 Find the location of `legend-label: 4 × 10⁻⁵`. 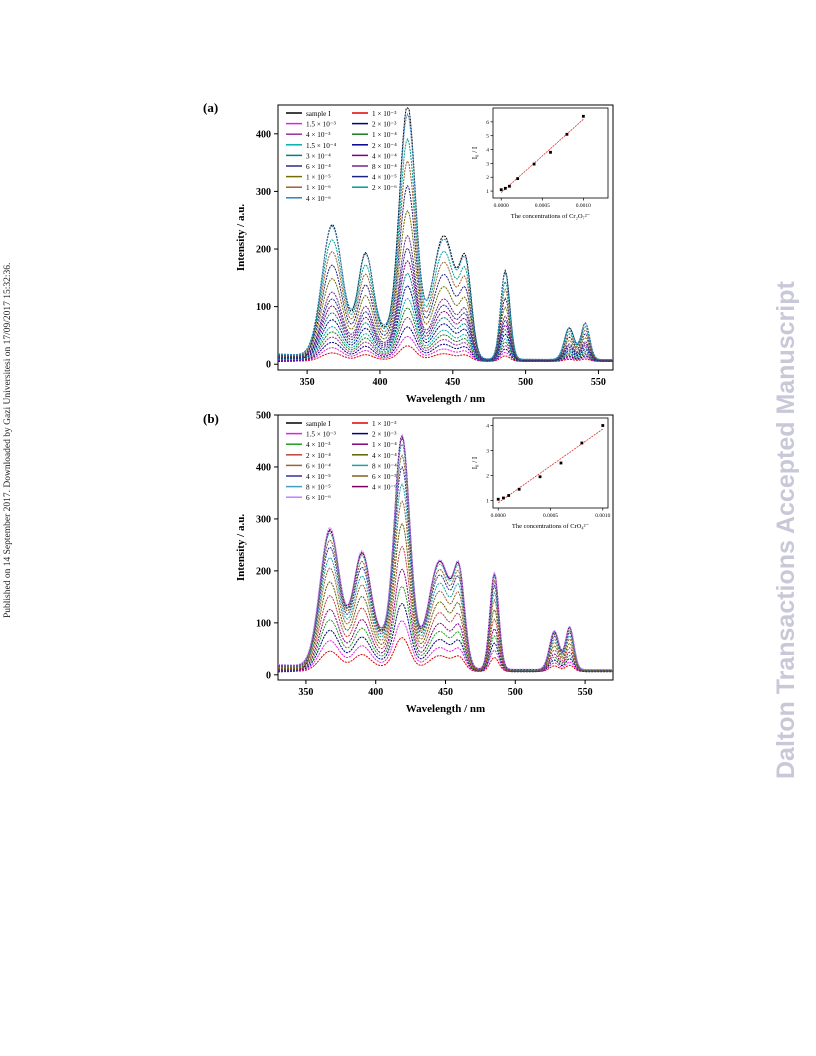

legend-label: 4 × 10⁻⁵ is located at coordinates (318, 477).